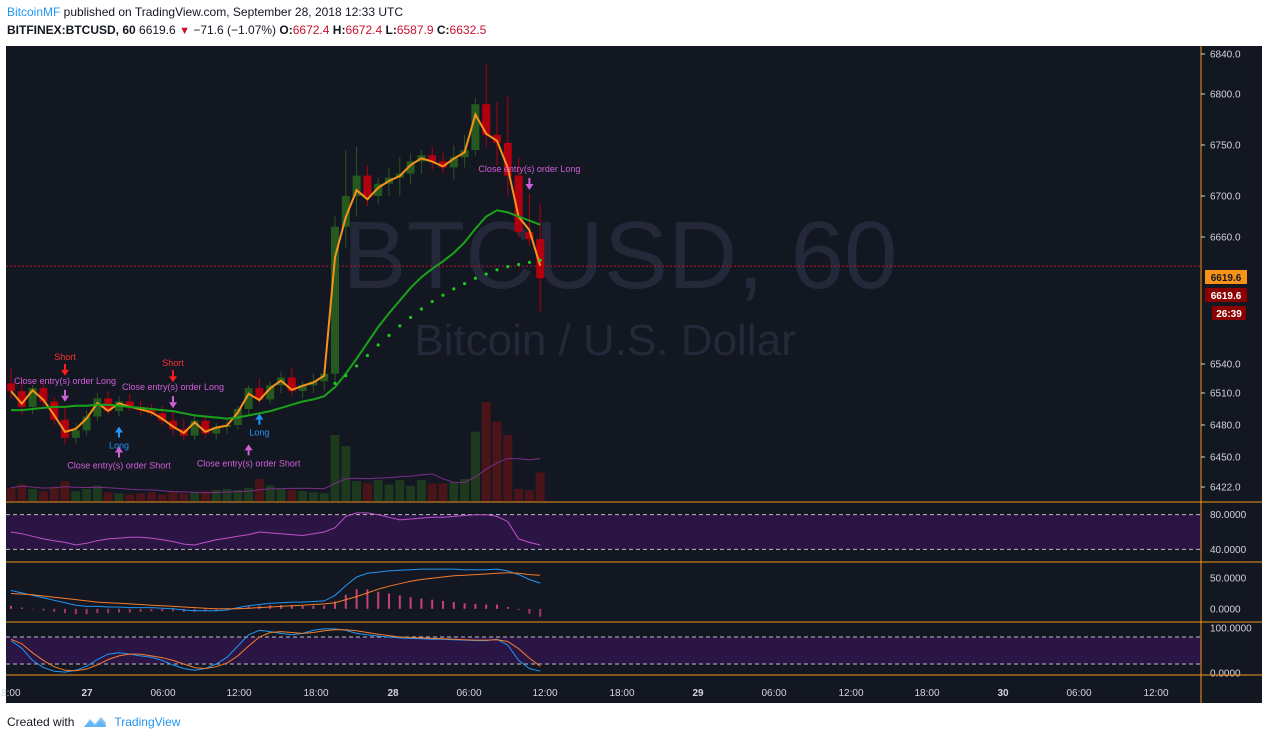  I want to click on symbol-label: BITFINEX:BTCUSD, 60, so click(71, 30).